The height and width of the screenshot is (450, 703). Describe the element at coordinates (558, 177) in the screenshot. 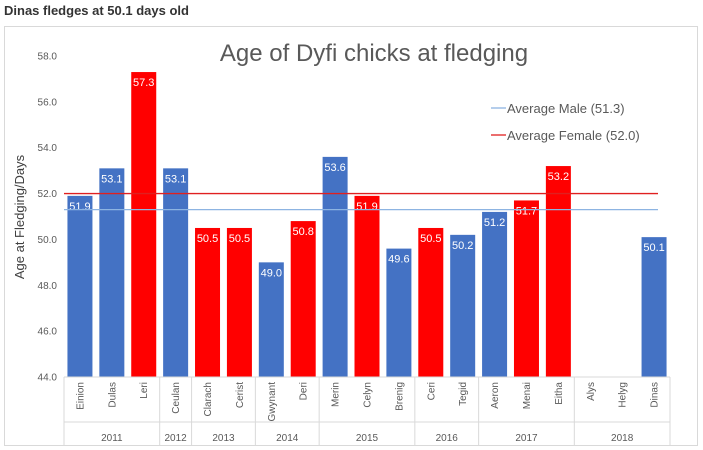

I see `bar-value-label: 53.2` at that location.